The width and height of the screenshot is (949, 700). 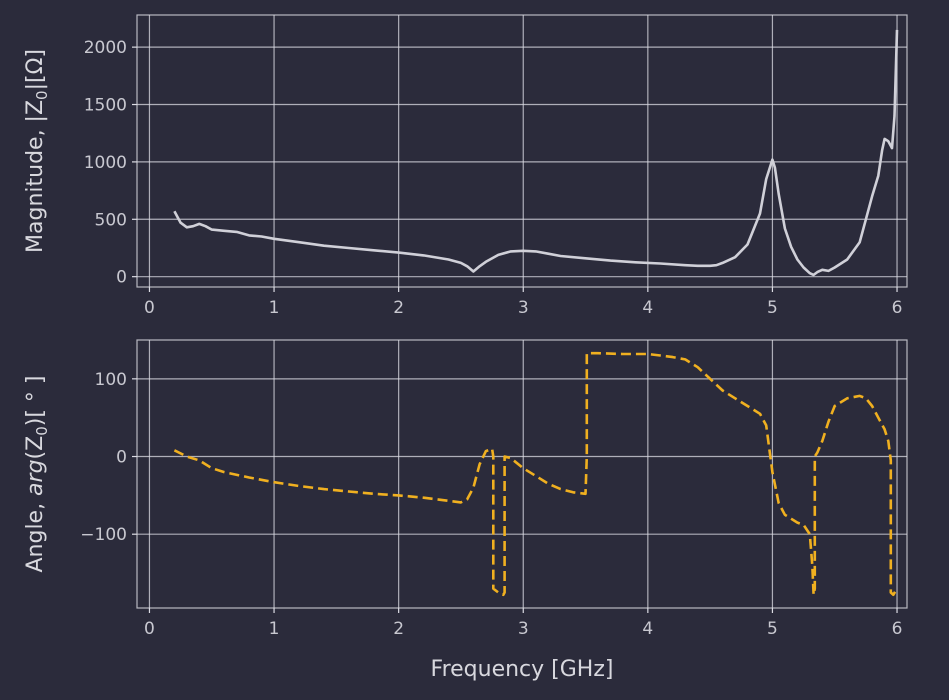 What do you see at coordinates (105, 163) in the screenshot?
I see `magnitude-y-tick-label: 1000` at bounding box center [105, 163].